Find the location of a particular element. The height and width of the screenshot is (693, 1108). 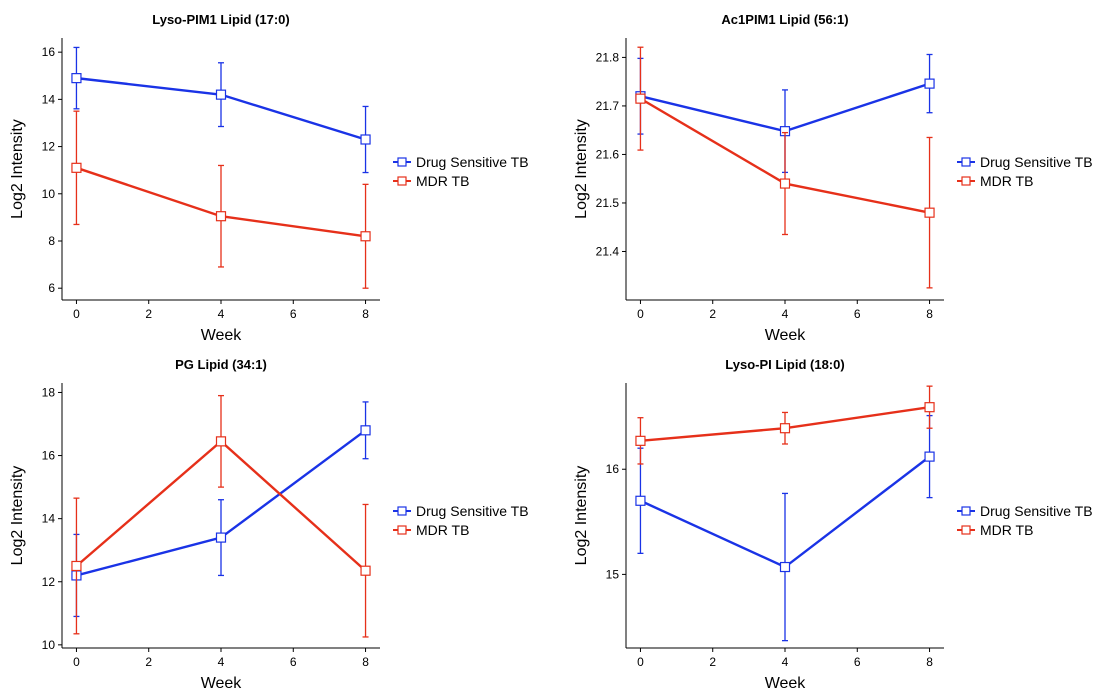

chart-title: Lyso-PI Lipid (18:0) is located at coordinates (784, 364).